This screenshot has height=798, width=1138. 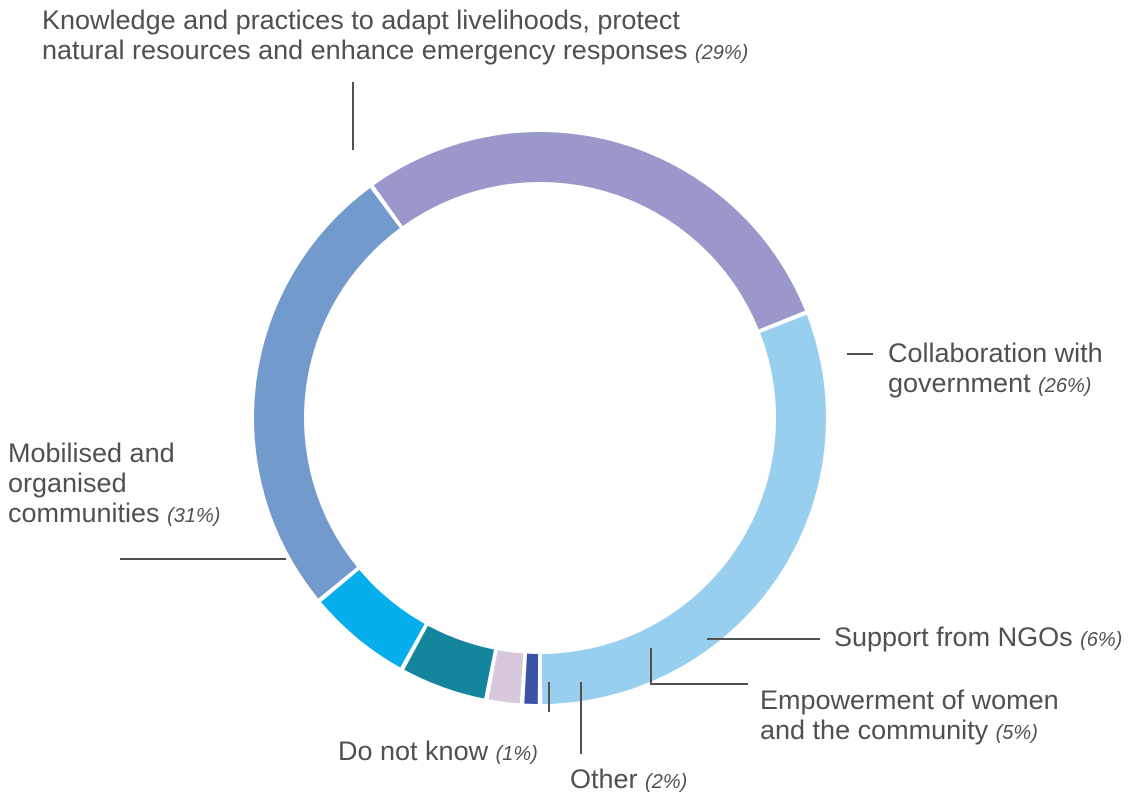 I want to click on label-mobilised-line-3: communities (31%), so click(x=114, y=514).